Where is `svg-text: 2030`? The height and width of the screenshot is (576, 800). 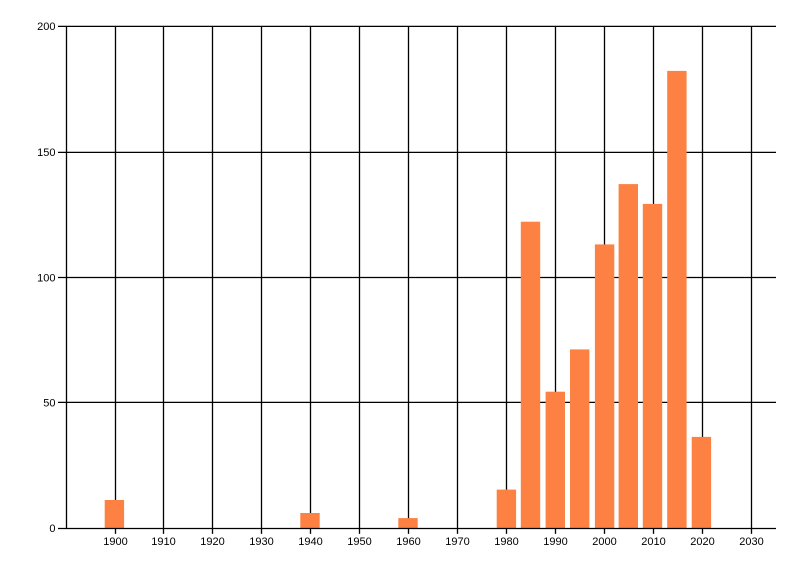 svg-text: 2030 is located at coordinates (751, 542).